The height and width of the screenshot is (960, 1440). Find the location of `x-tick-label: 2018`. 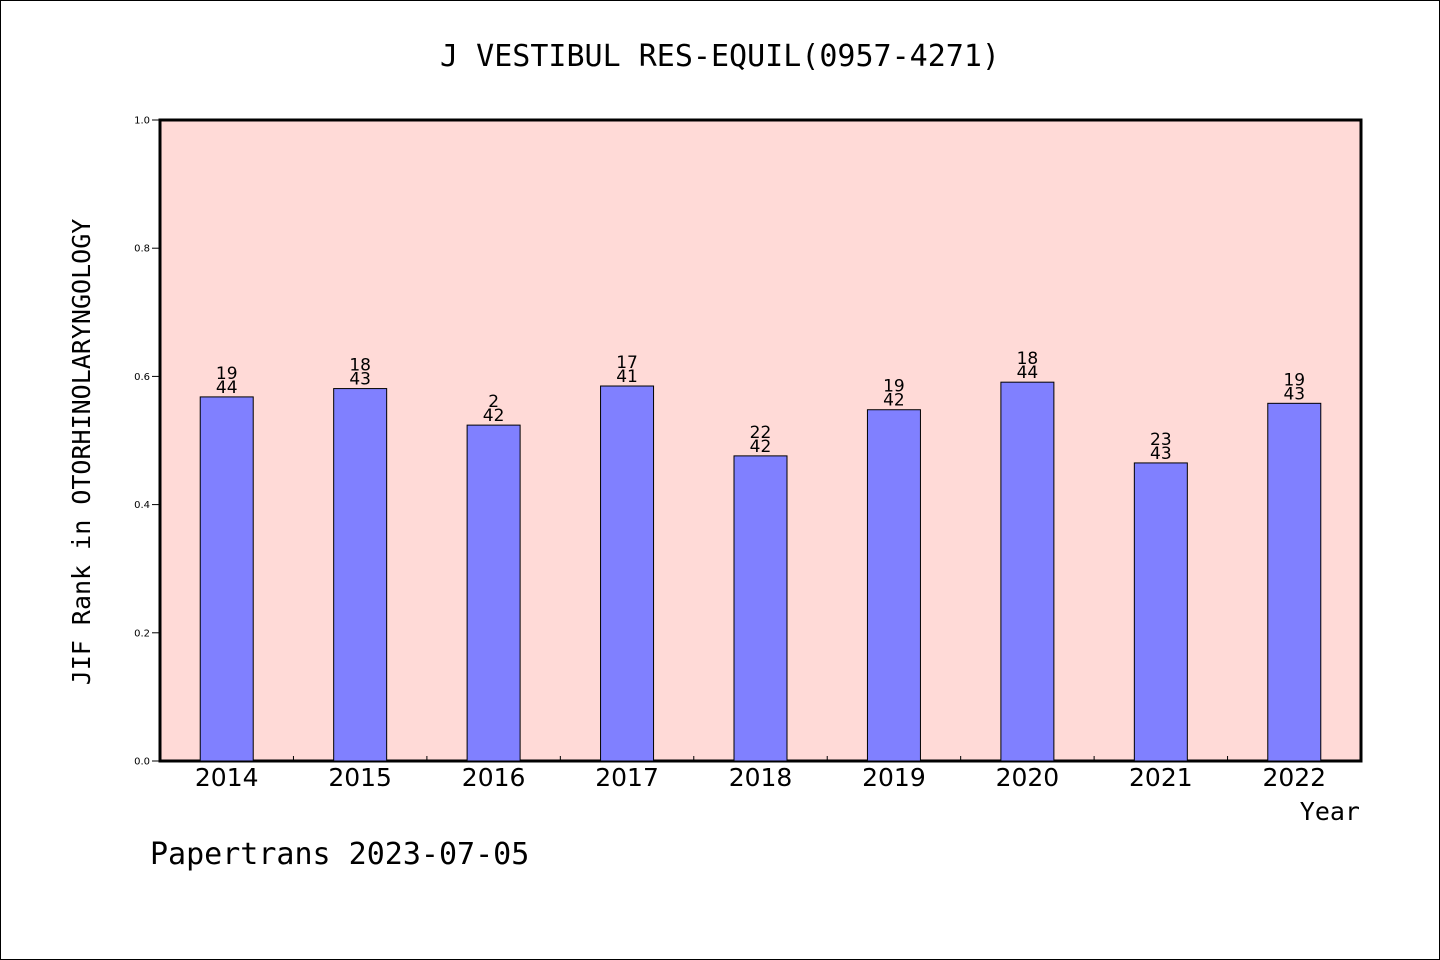

x-tick-label: 2018 is located at coordinates (761, 777).